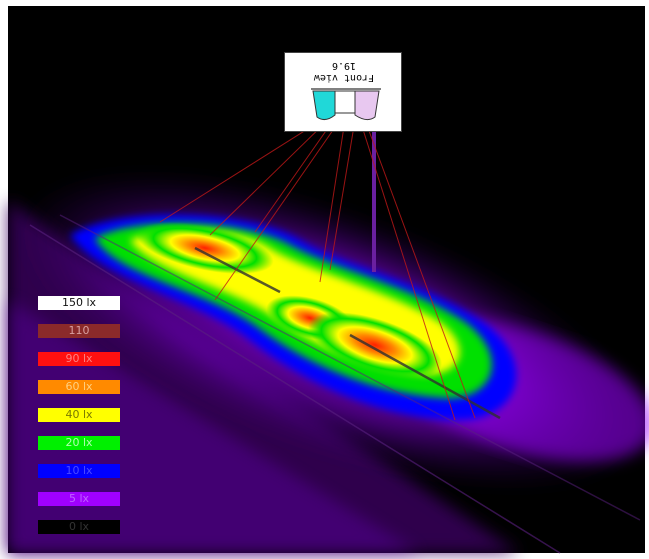 The height and width of the screenshot is (559, 649). I want to click on legend-swatch: 90 lx, so click(79, 359).